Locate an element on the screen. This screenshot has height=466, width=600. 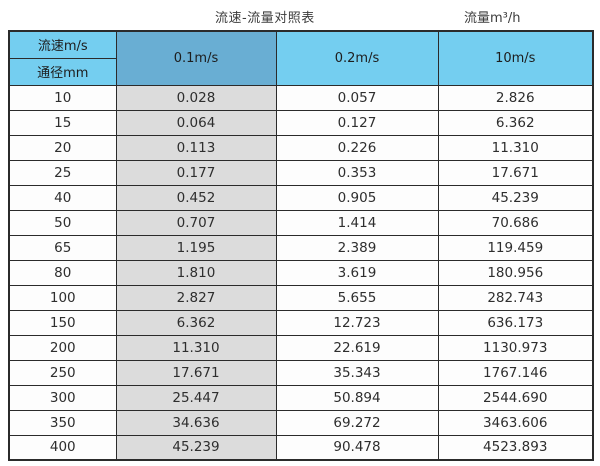
diameter-cell: 40 is located at coordinates (62, 197).